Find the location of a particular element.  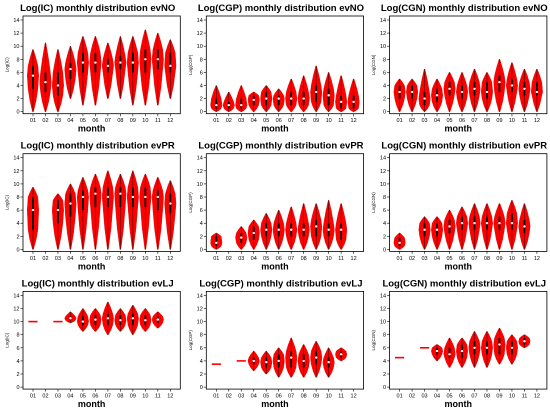

y-axis-label: Log(IC) is located at coordinates (7, 203).